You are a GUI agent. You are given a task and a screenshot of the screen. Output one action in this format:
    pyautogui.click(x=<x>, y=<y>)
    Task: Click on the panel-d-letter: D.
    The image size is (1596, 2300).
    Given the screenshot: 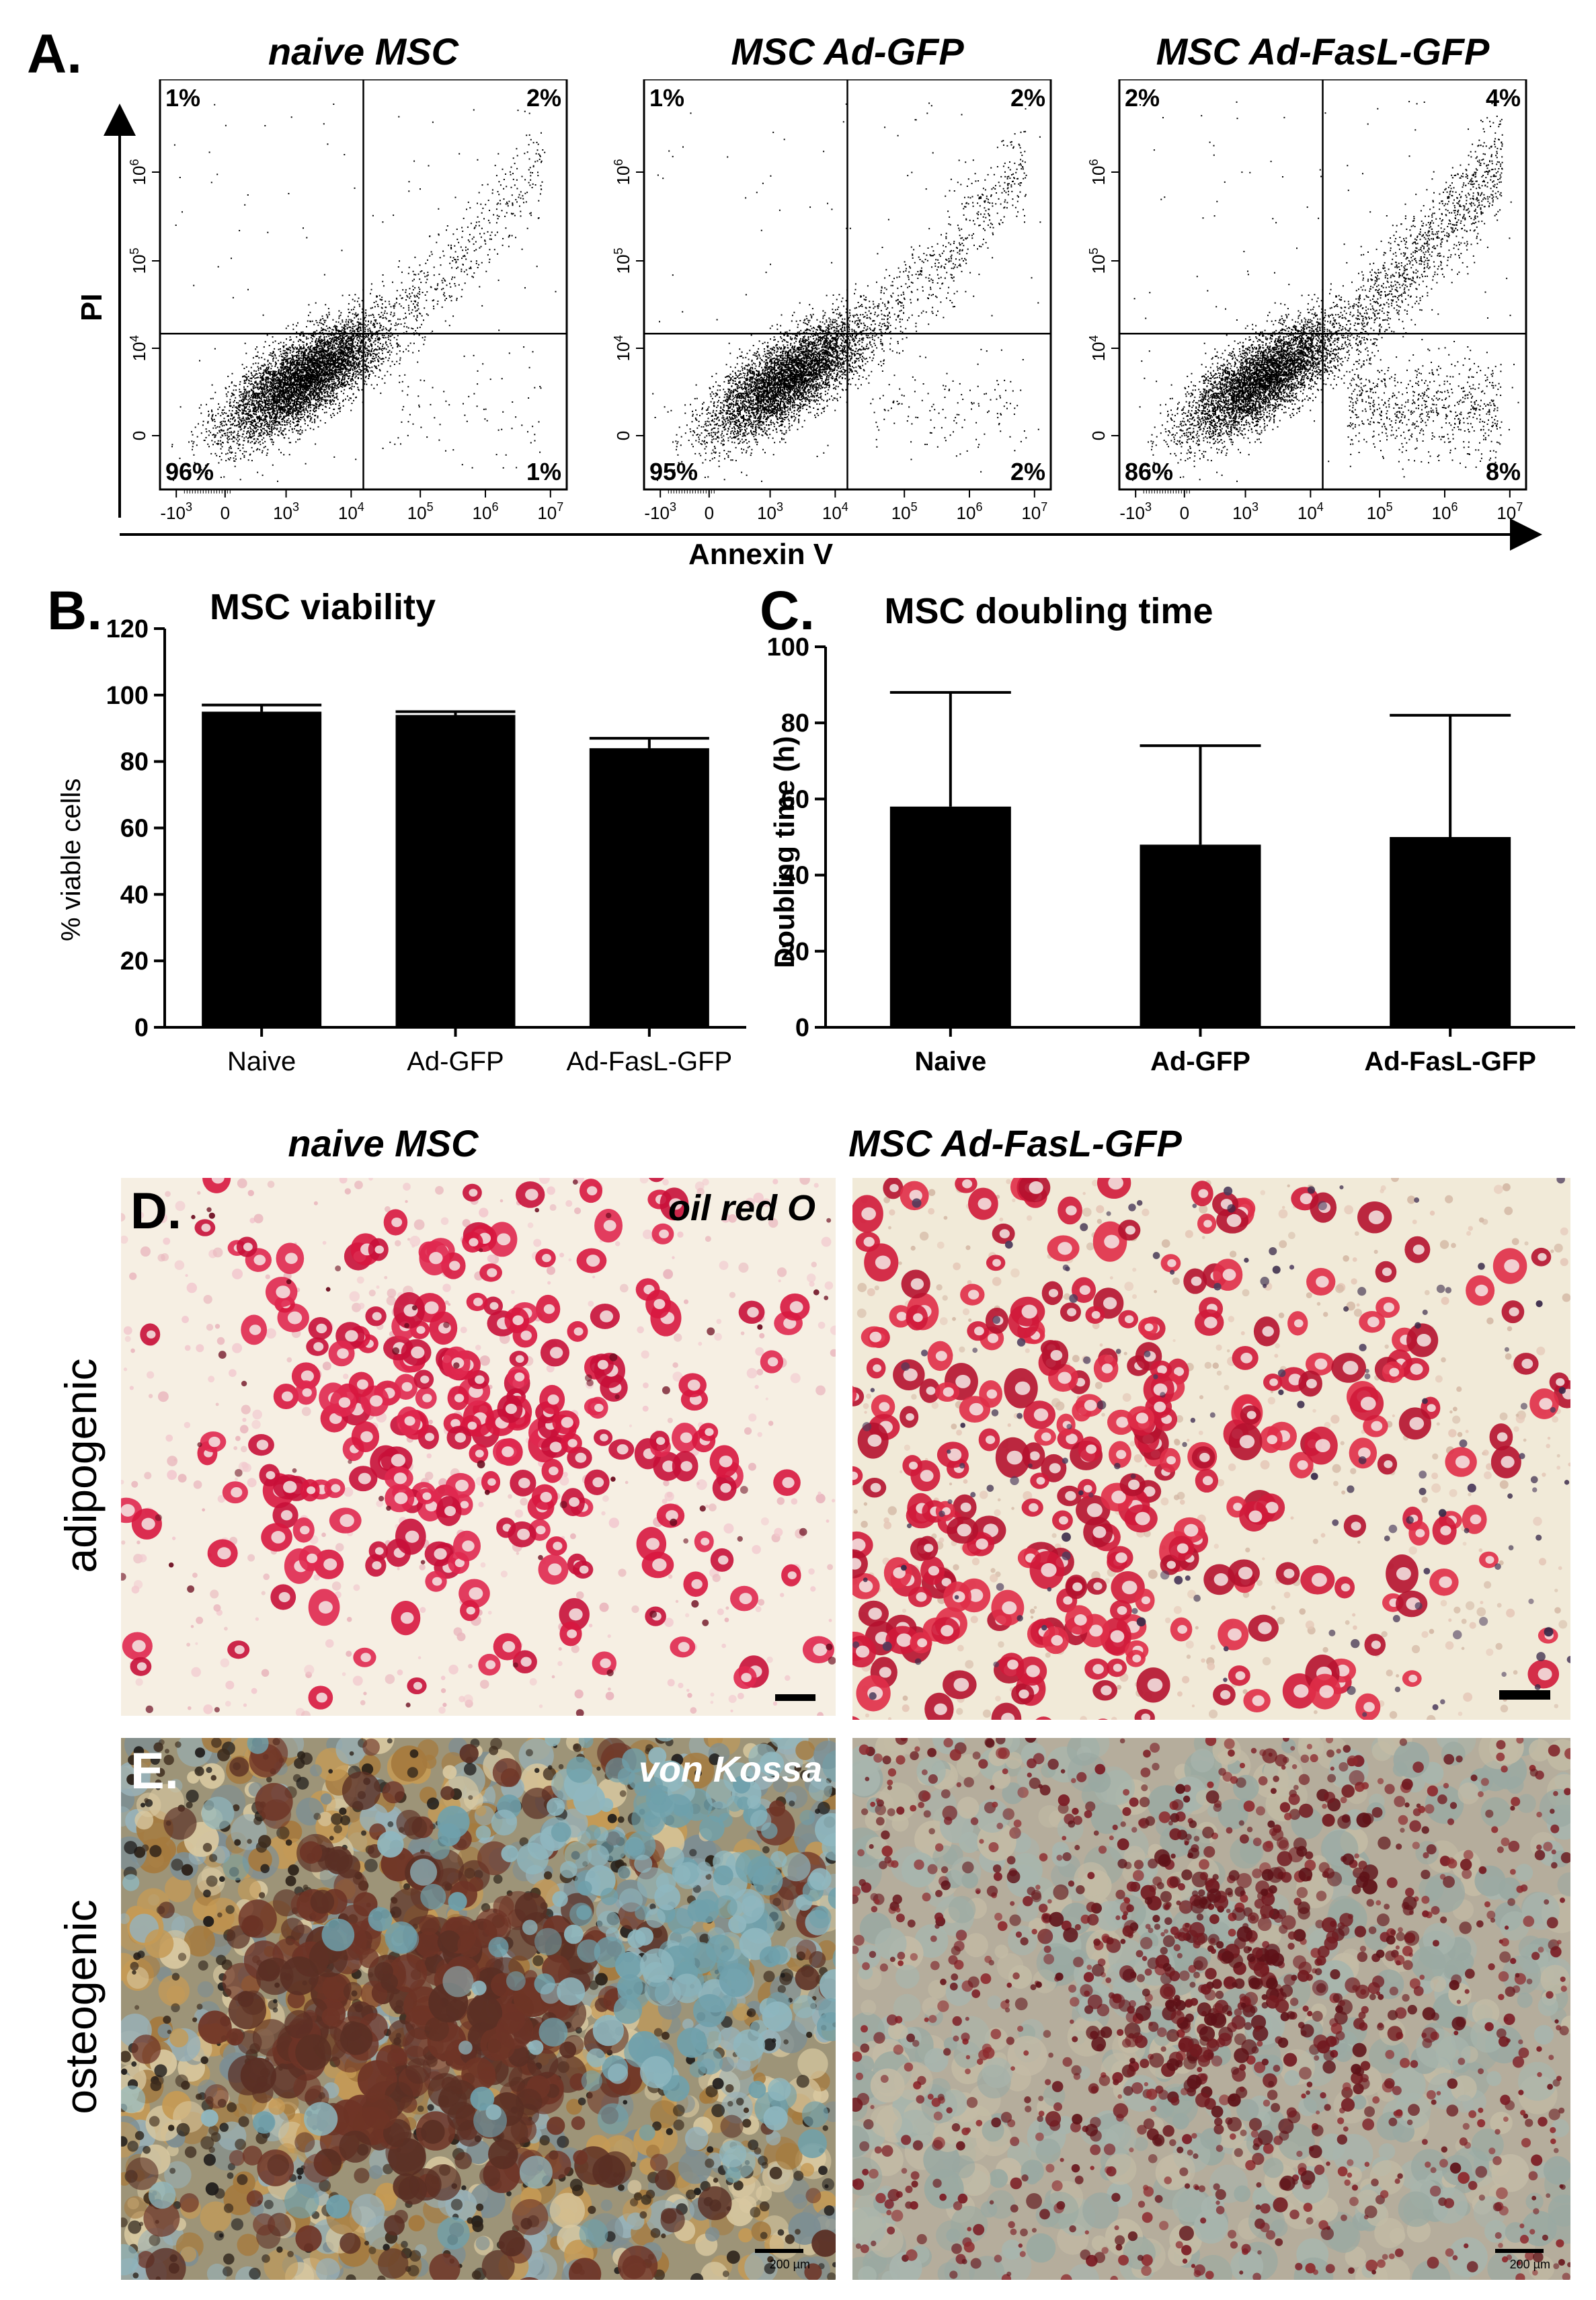 What is the action you would take?
    pyautogui.click(x=156, y=1212)
    